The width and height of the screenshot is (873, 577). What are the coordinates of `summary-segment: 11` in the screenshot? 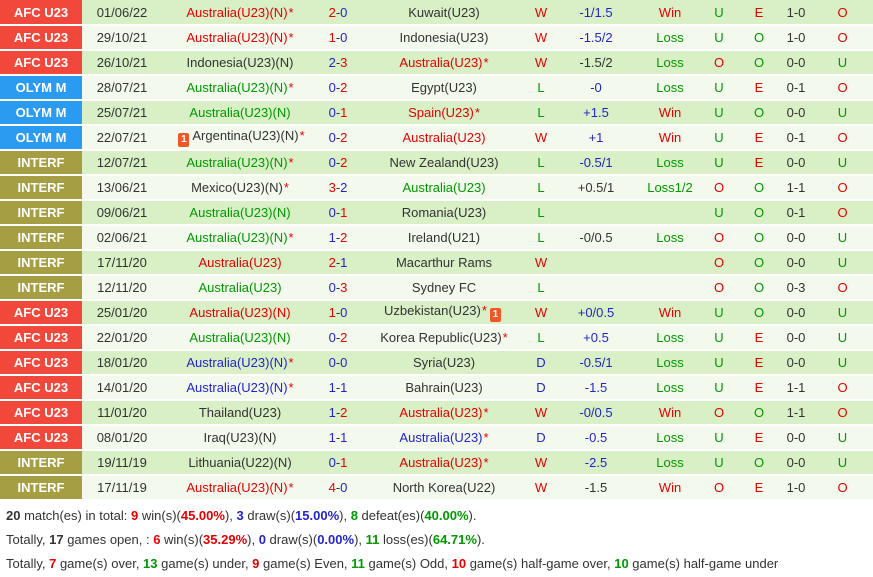 It's located at (360, 563).